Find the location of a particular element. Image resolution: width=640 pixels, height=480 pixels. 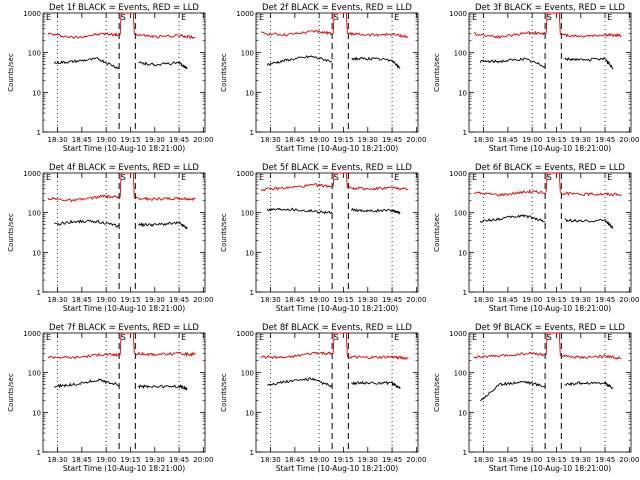

panel-title: Det 3f BLACK = Events, RED = LLD is located at coordinates (550, 8).